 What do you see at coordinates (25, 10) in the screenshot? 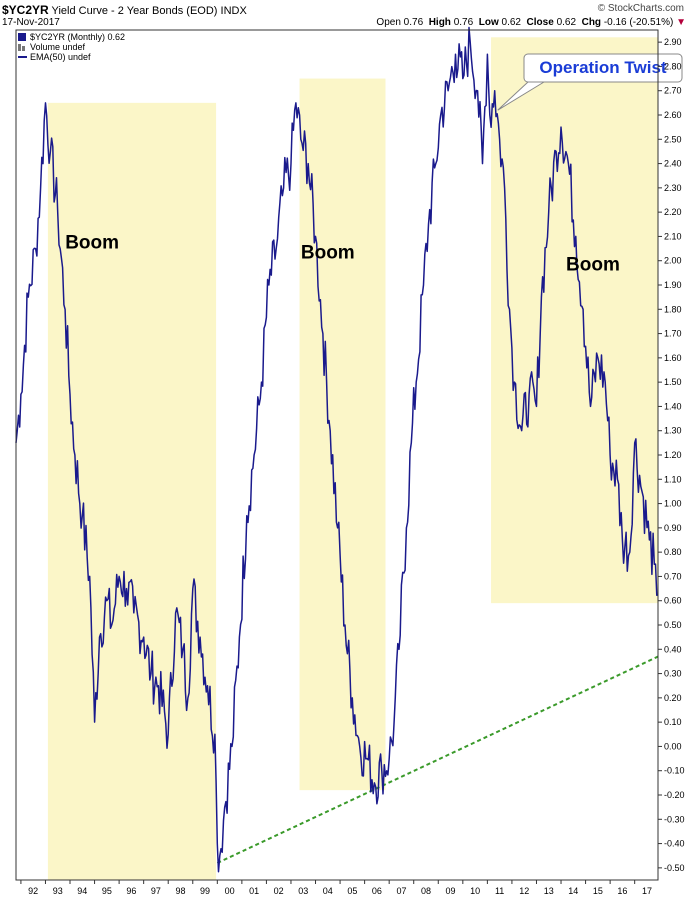
I see `ticker-symbol: $YC2YR` at bounding box center [25, 10].